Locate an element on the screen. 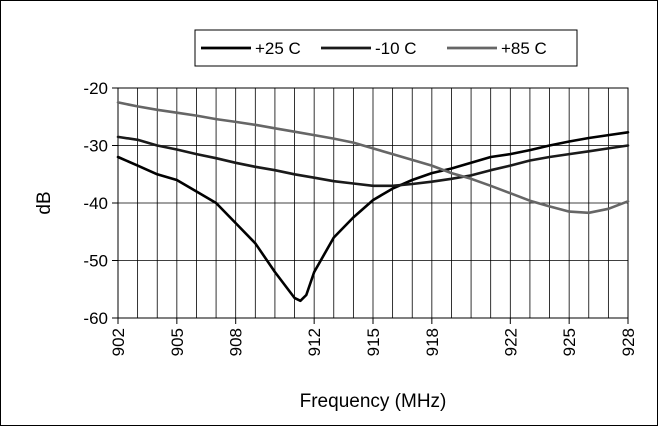  x-axis-tick-labels: 902 905 908 912 915 918 922 925 928 is located at coordinates (373, 342).